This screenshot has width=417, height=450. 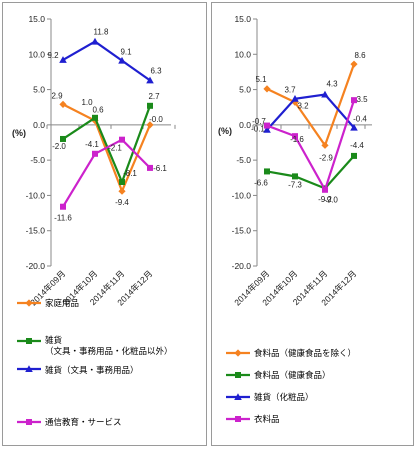 I want to click on legend-label: 雑貨（文具・事務用品）, so click(x=92, y=370).